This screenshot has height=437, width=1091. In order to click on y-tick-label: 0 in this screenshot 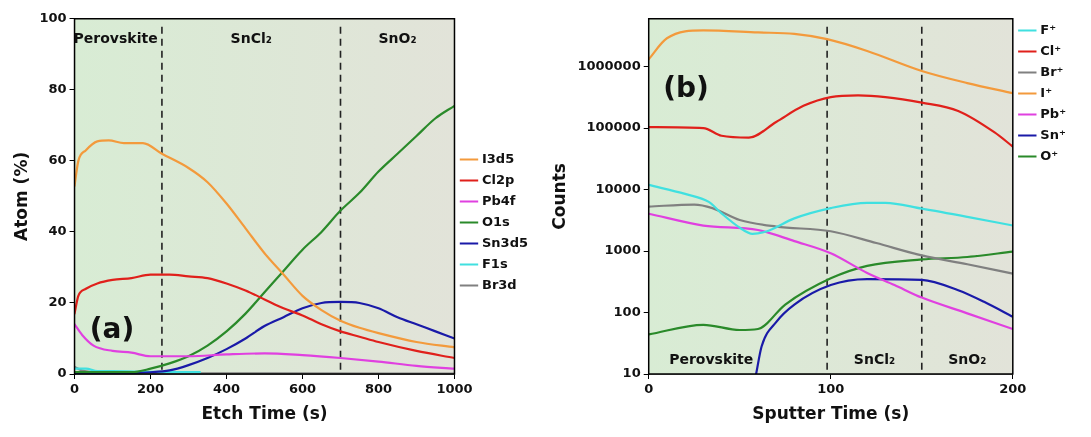, I will do `click(62, 373)`.